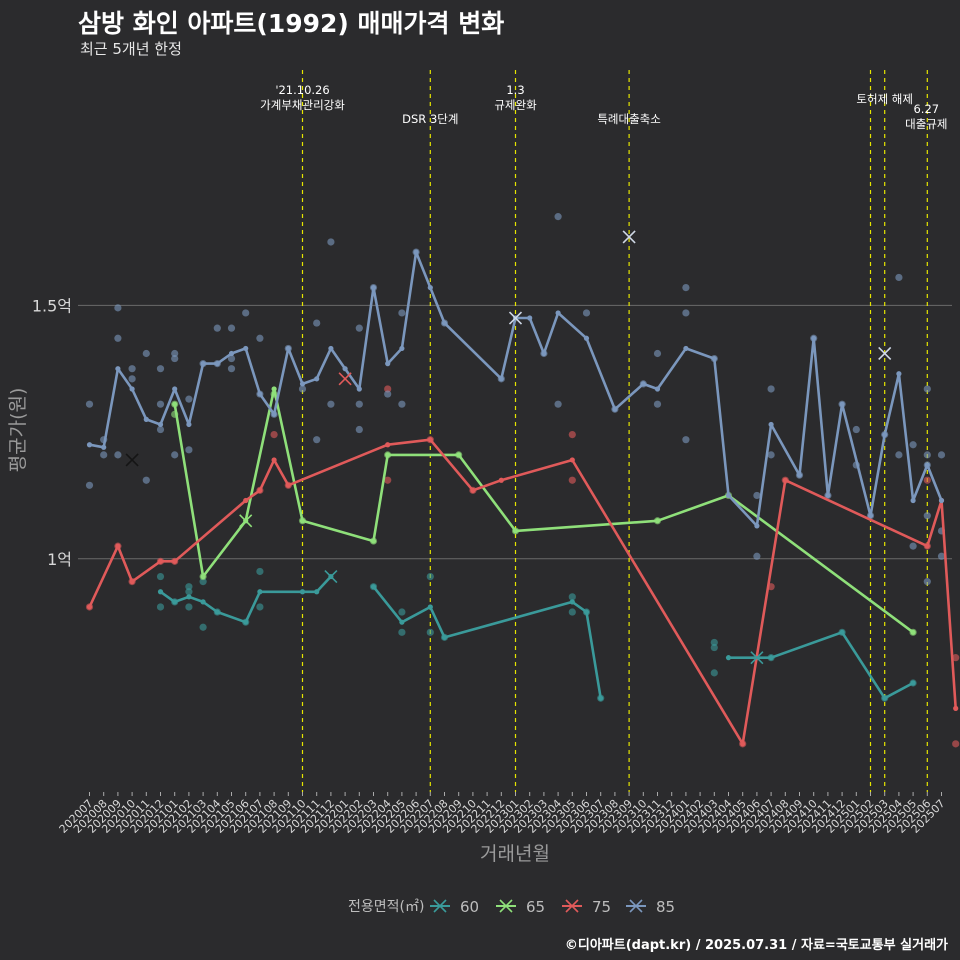 This screenshot has width=960, height=960. Describe the element at coordinates (601, 907) in the screenshot. I see `legend-label-75: 75` at that location.